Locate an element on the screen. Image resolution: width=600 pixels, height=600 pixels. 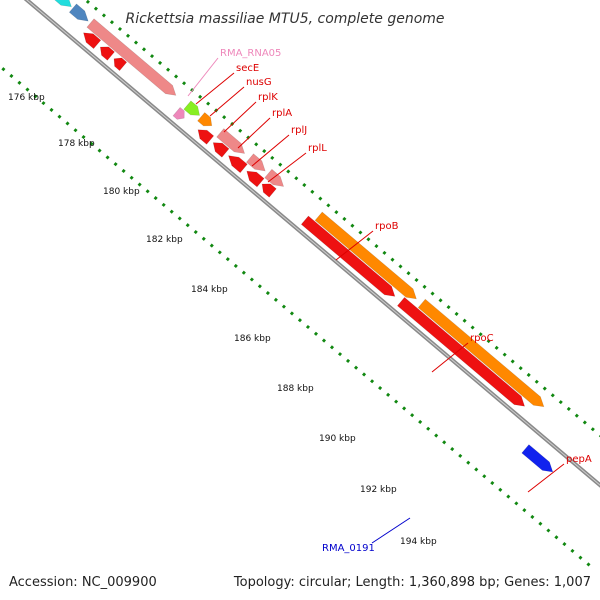
gene-label: RMA_RNA05 is located at coordinates (250, 53).